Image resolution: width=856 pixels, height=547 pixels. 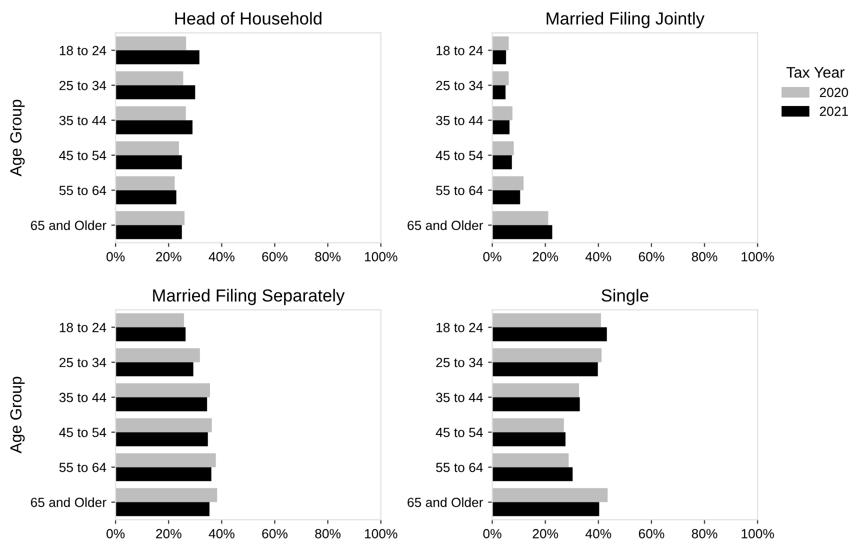 What do you see at coordinates (248, 18) in the screenshot?
I see `chart-title: Head of Household` at bounding box center [248, 18].